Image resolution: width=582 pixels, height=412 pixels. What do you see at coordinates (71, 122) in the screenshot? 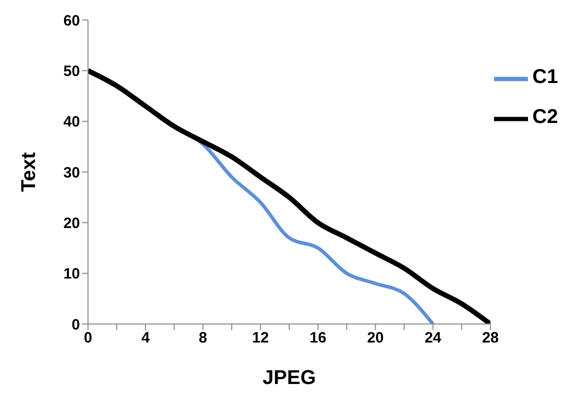
I see `y-tick-label: 40` at bounding box center [71, 122].